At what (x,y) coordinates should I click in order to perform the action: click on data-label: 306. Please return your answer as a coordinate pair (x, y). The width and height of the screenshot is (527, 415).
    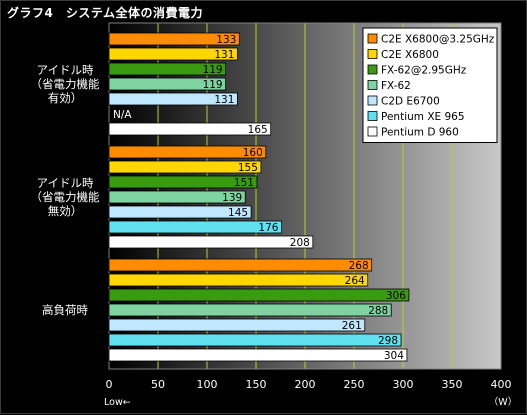
    Looking at the image, I should click on (396, 296).